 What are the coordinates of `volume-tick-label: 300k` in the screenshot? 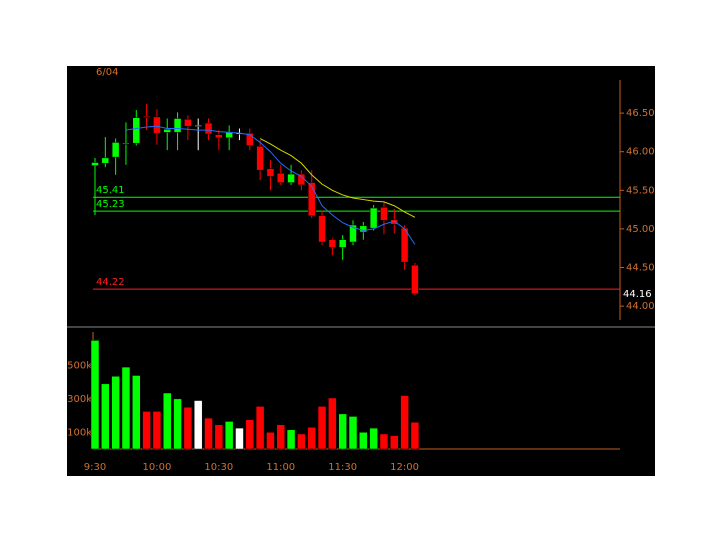 It's located at (79, 399).